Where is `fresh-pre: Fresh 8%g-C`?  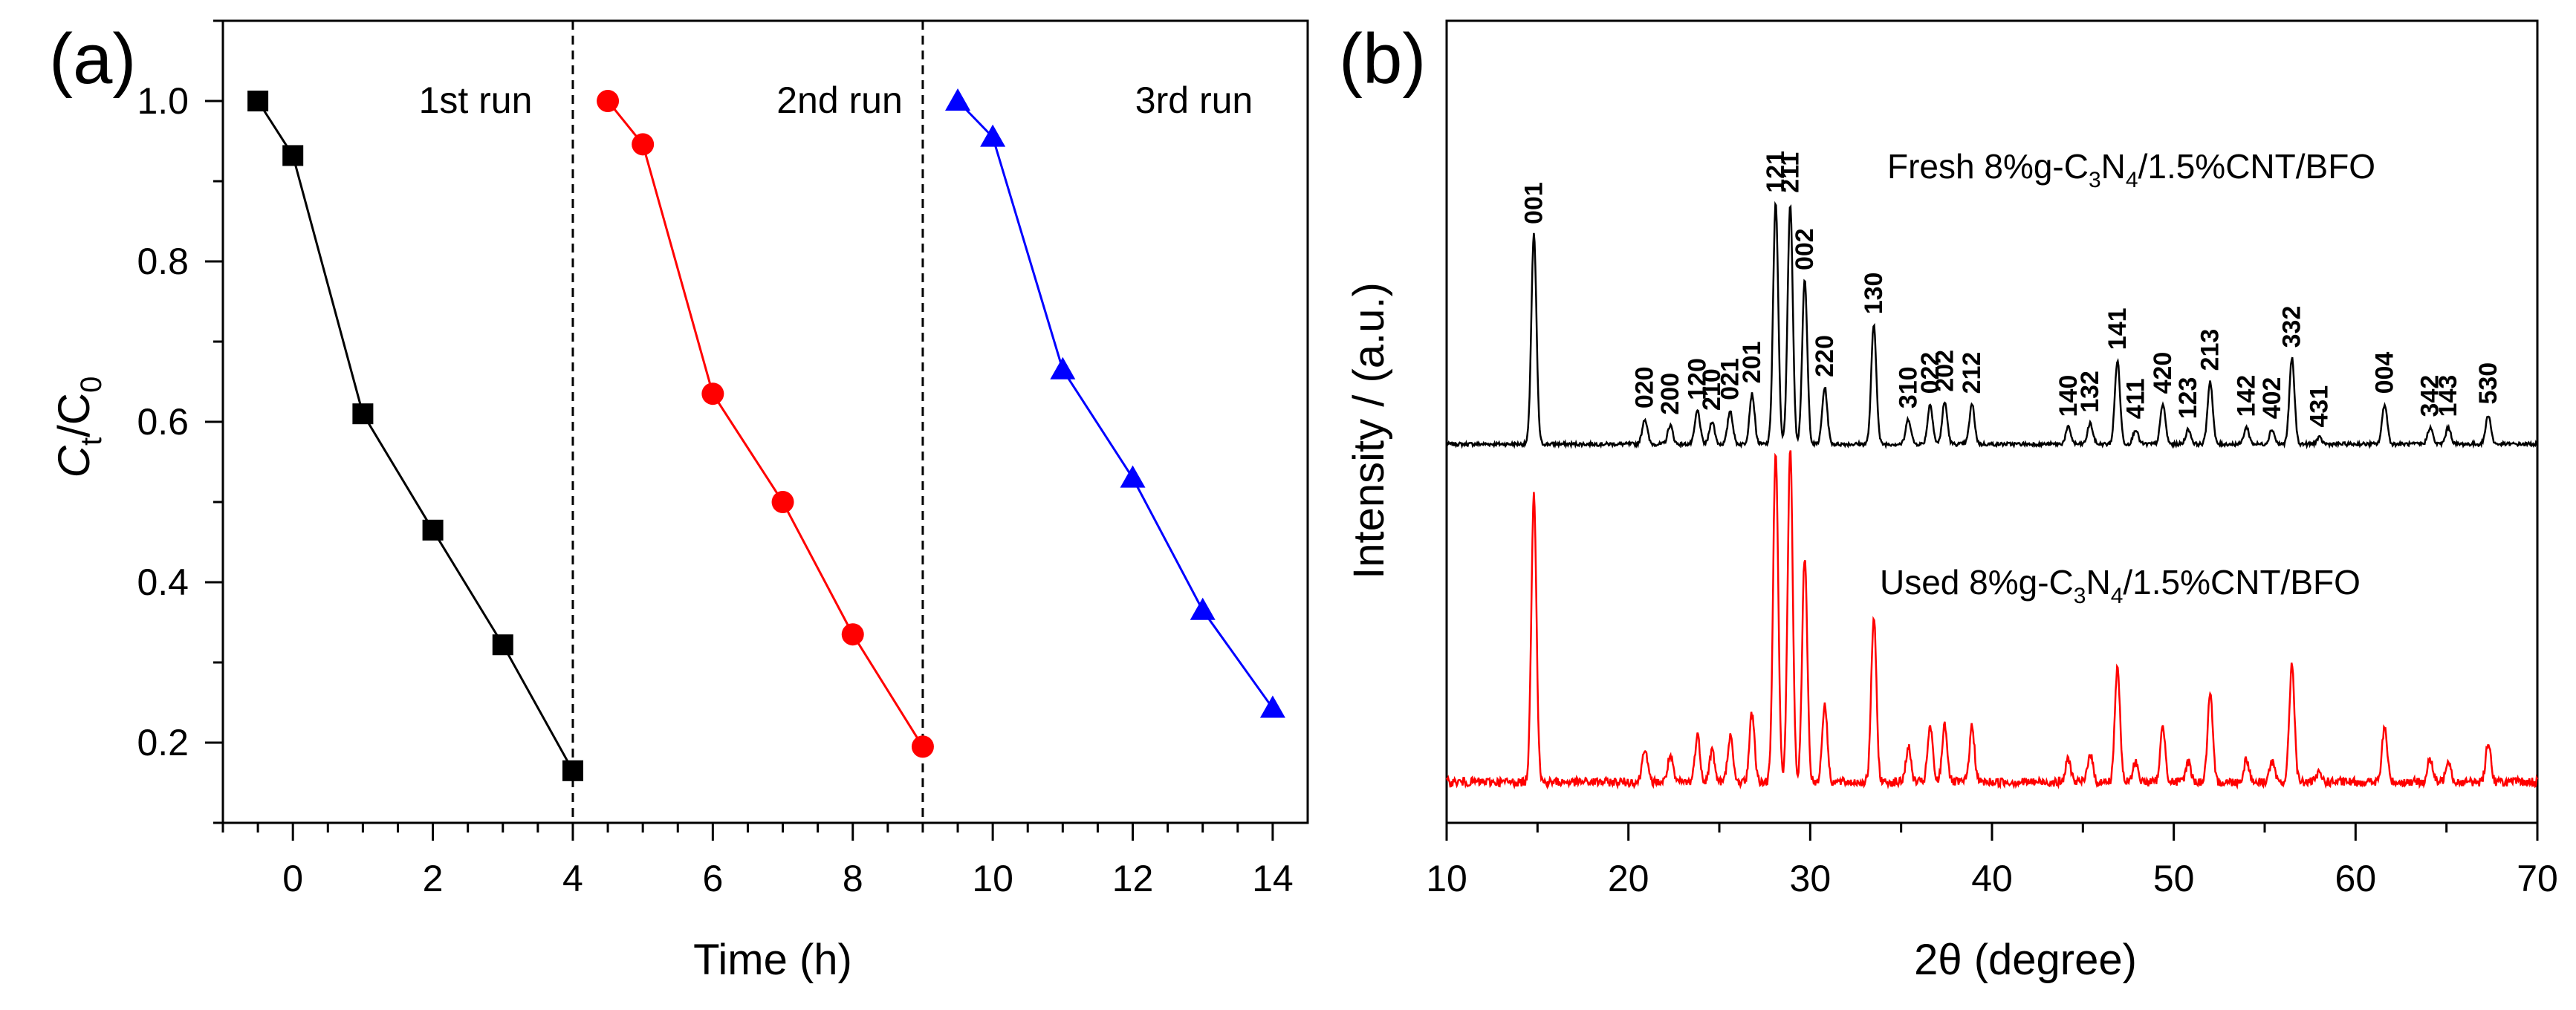 fresh-pre: Fresh 8%g-C is located at coordinates (1988, 167).